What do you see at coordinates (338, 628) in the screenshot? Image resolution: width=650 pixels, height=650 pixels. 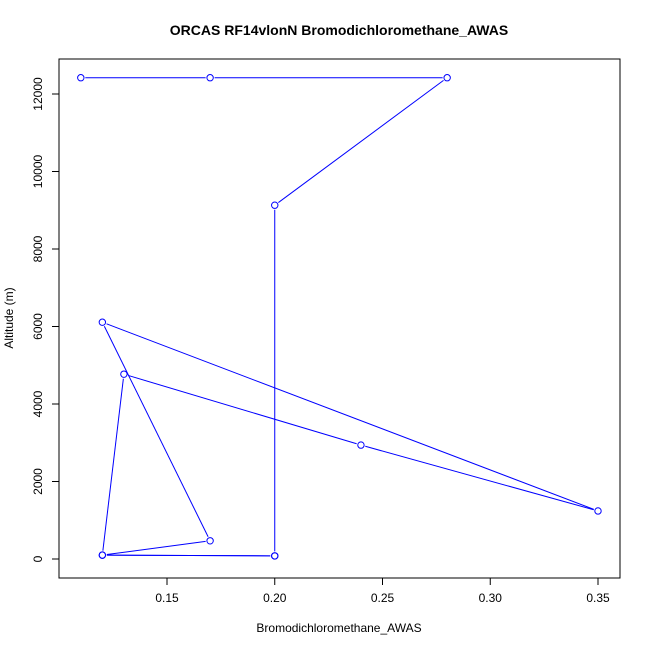 I see `x-axis-label: Bromodichloromethane_AWAS` at bounding box center [338, 628].